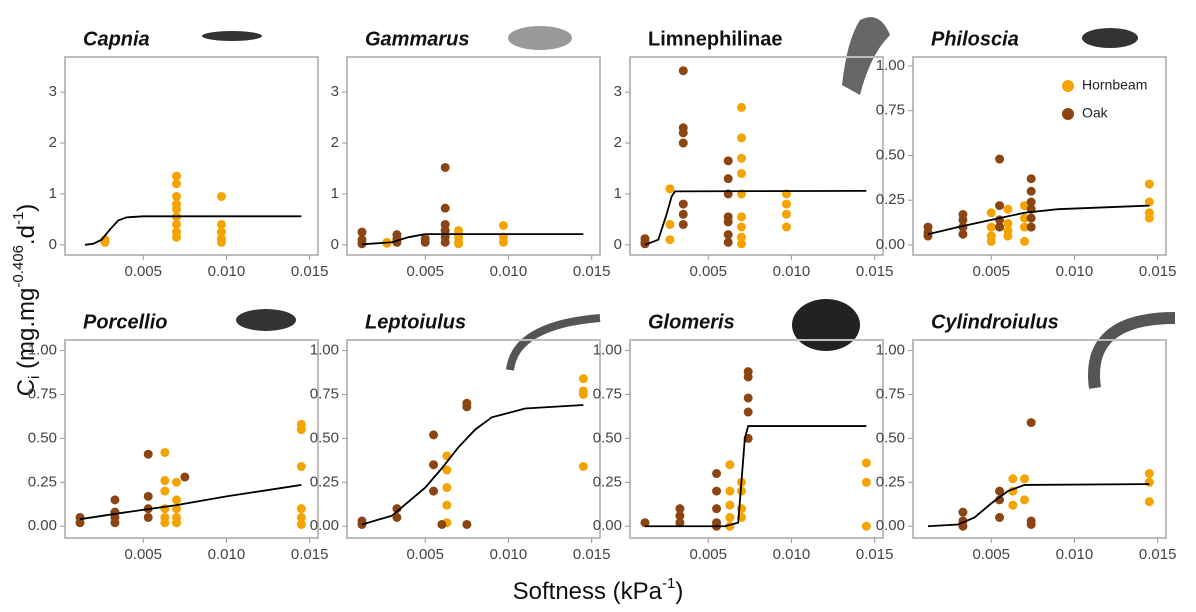 This screenshot has width=1196, height=612. What do you see at coordinates (1095, 113) in the screenshot?
I see `legend-label: Oak` at bounding box center [1095, 113].